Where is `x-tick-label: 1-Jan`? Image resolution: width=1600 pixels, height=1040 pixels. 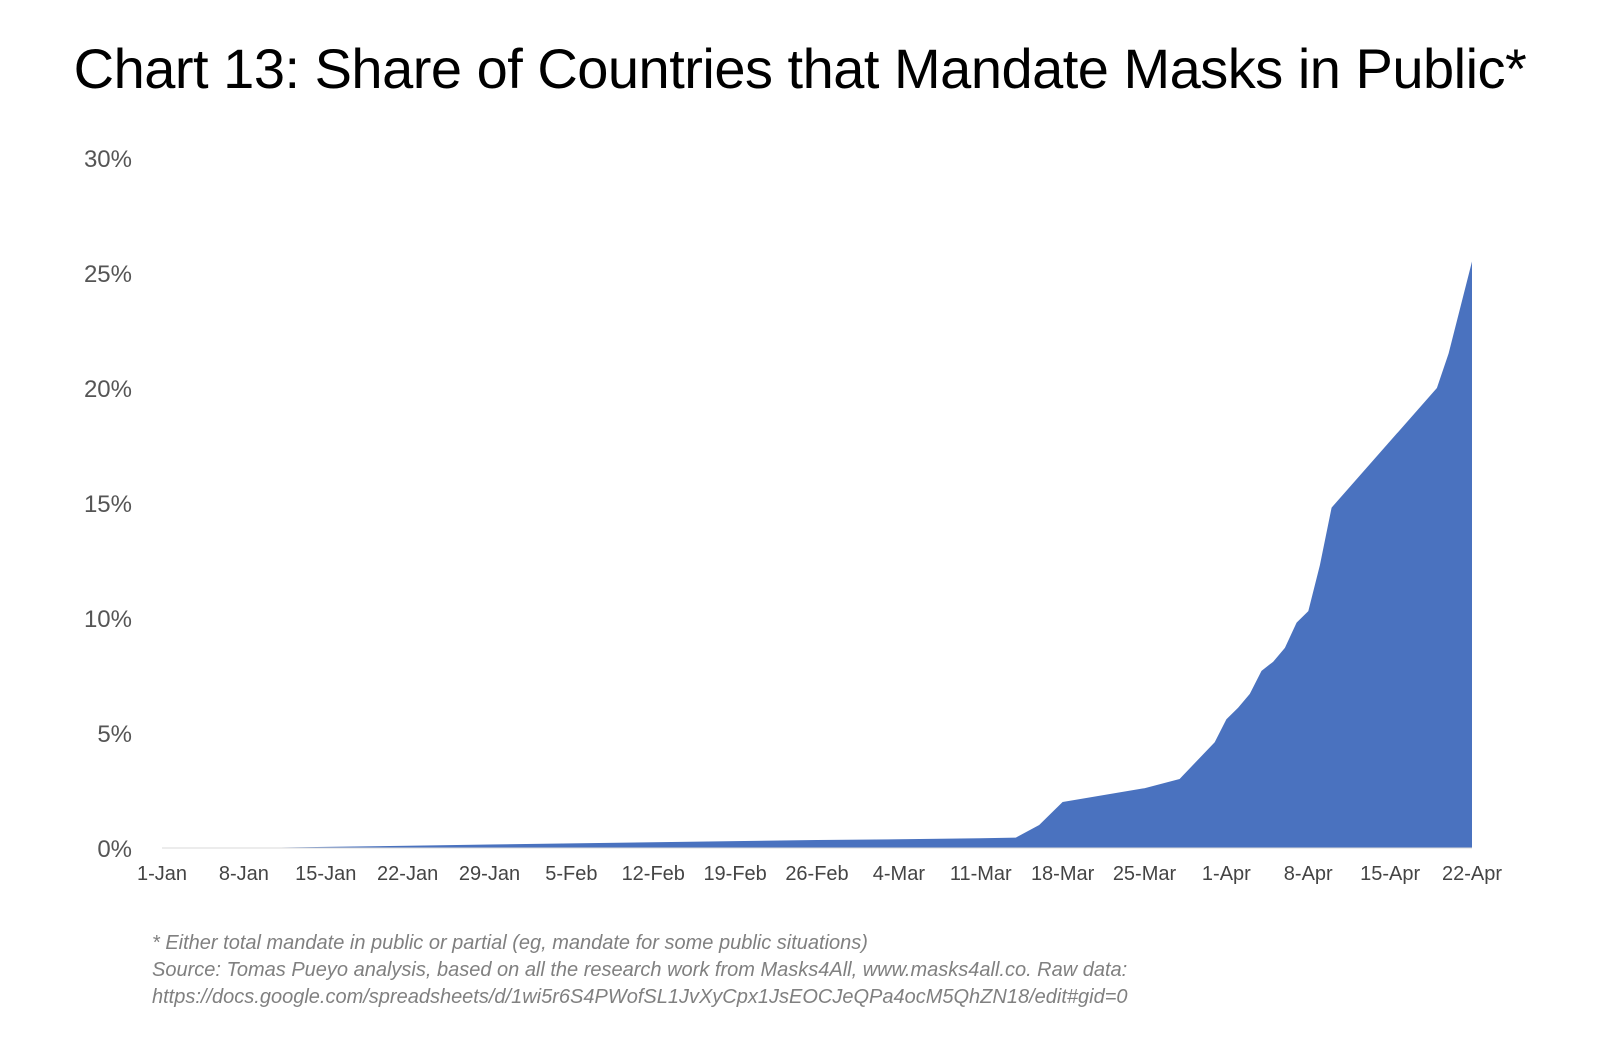
x-tick-label: 1-Jan is located at coordinates (162, 874).